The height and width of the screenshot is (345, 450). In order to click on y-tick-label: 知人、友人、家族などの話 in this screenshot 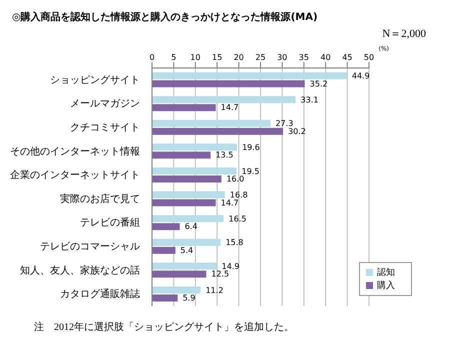, I will do `click(80, 270)`.